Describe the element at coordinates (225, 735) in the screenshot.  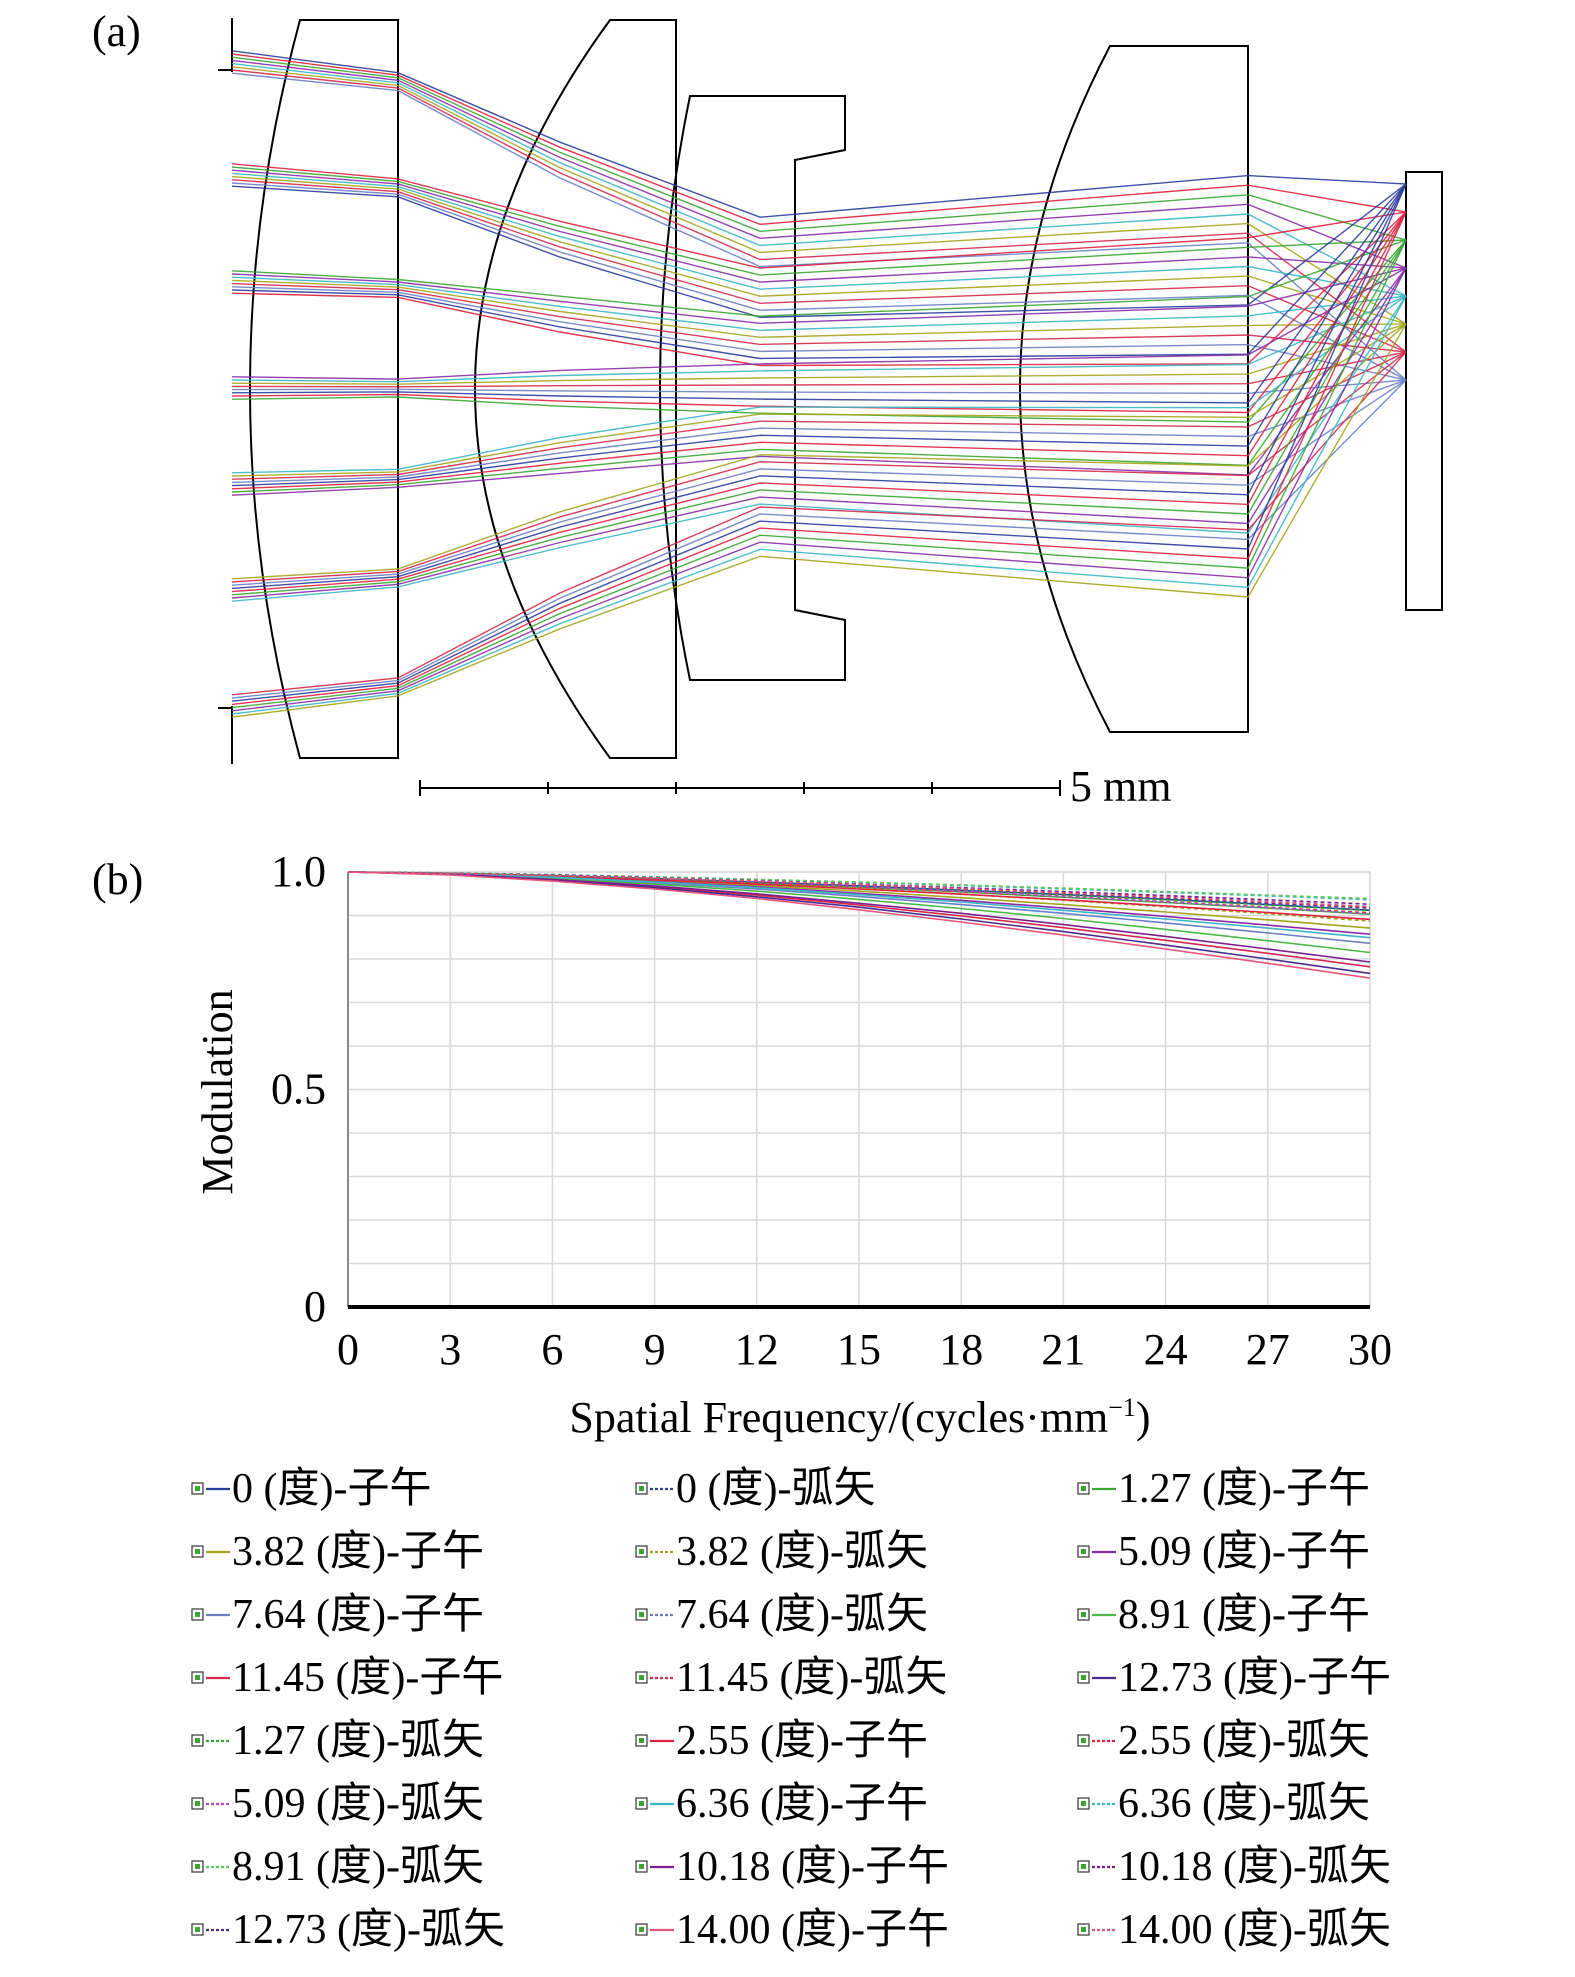
I see `aperture-stop-bottom` at that location.